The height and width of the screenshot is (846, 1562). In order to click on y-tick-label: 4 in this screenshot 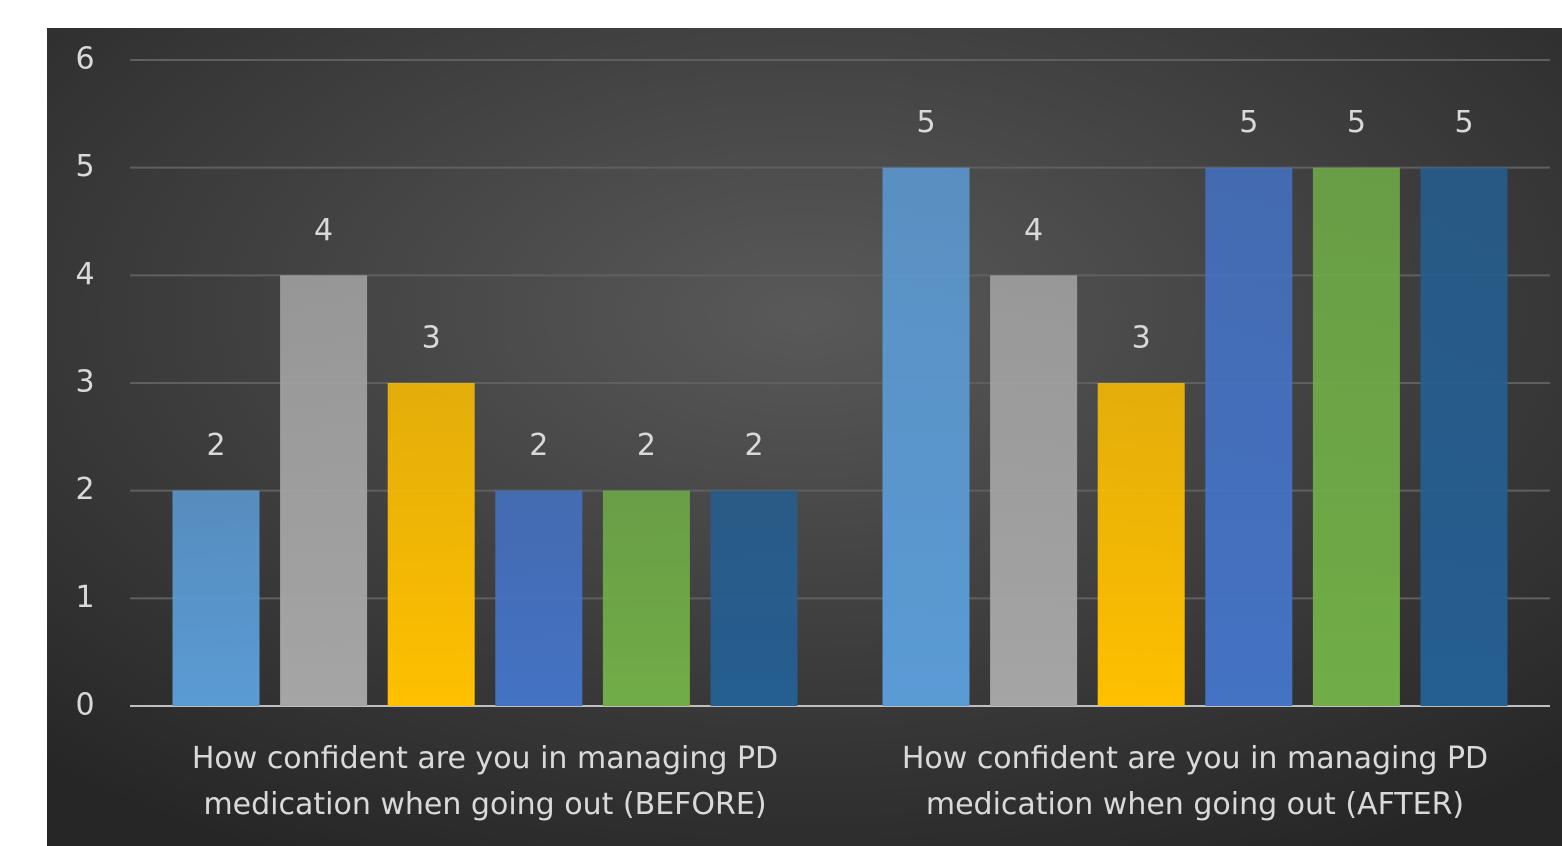, I will do `click(84, 274)`.